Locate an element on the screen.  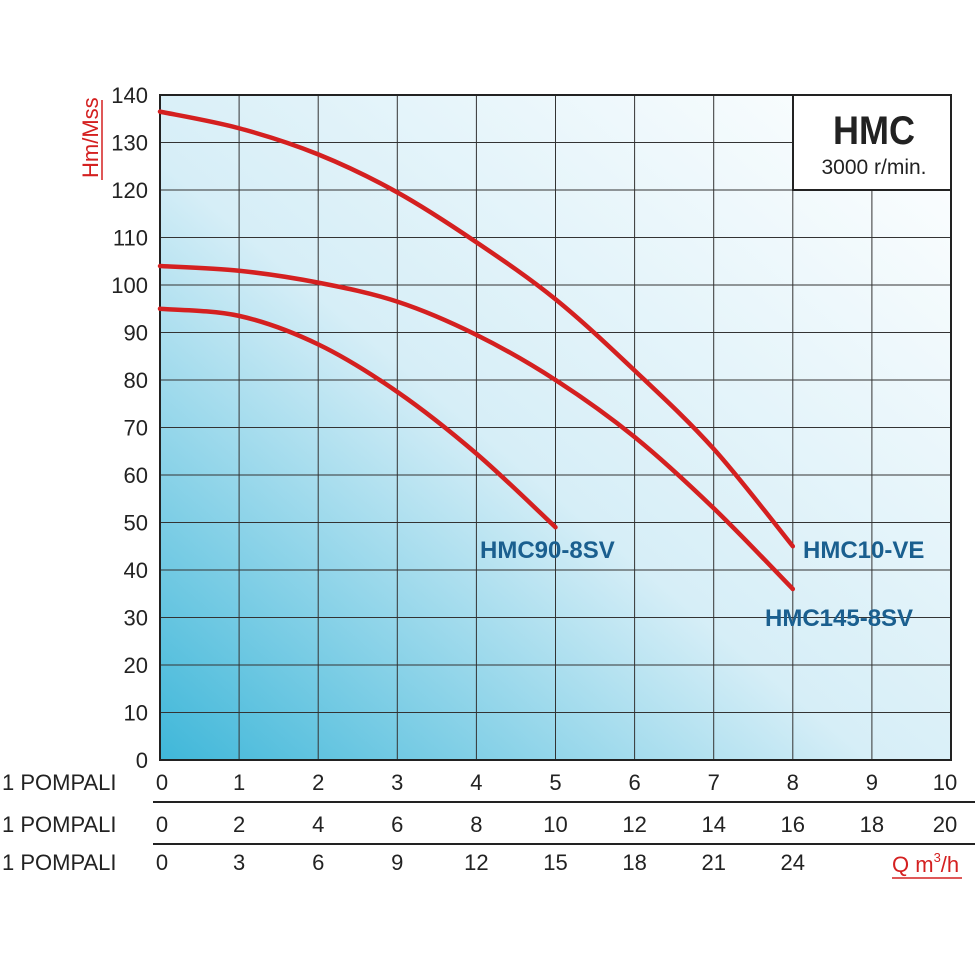
curve-label: HMC90-8SV is located at coordinates (547, 550).